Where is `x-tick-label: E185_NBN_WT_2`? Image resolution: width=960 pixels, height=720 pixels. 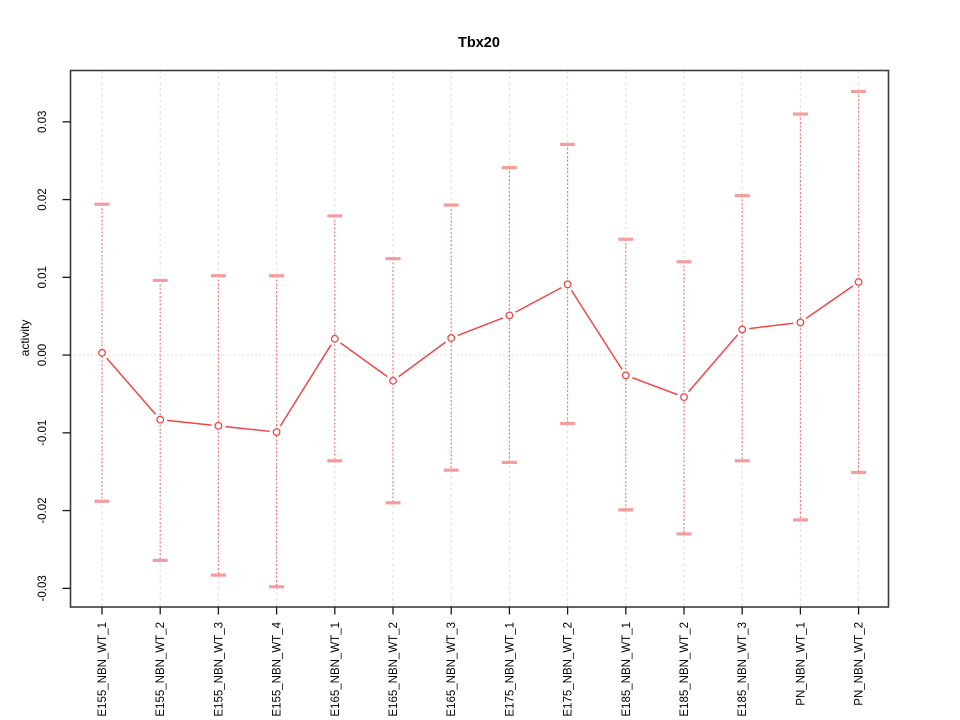
x-tick-label: E185_NBN_WT_2 is located at coordinates (685, 669).